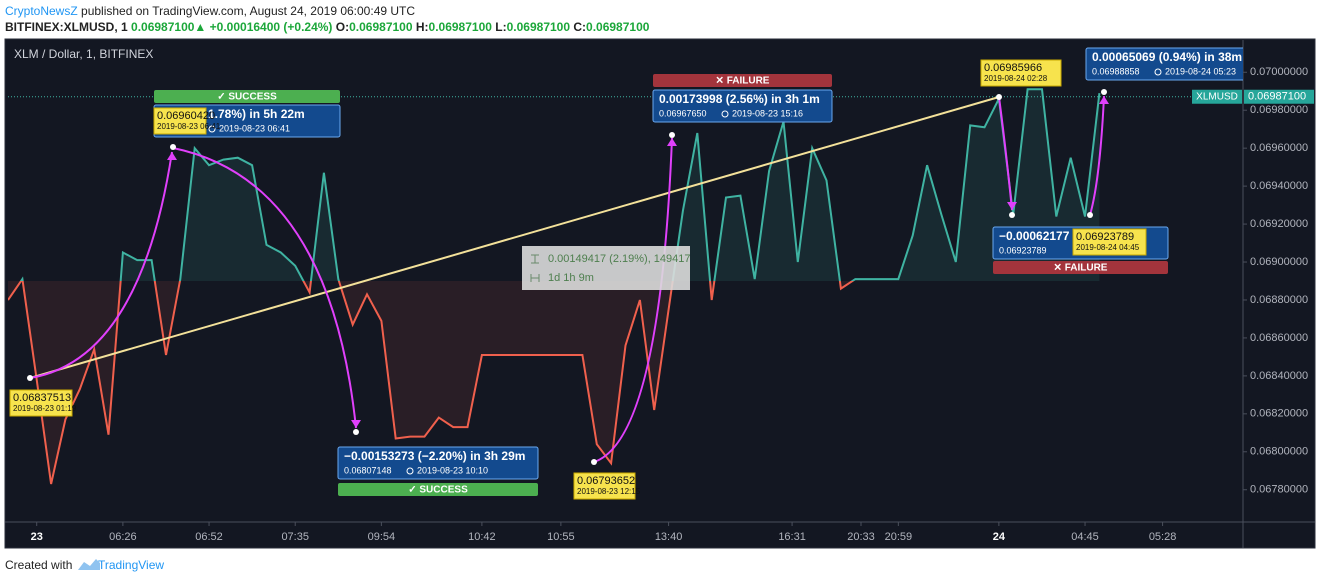  What do you see at coordinates (561, 537) in the screenshot?
I see `x-tick-label: 10:55` at bounding box center [561, 537].